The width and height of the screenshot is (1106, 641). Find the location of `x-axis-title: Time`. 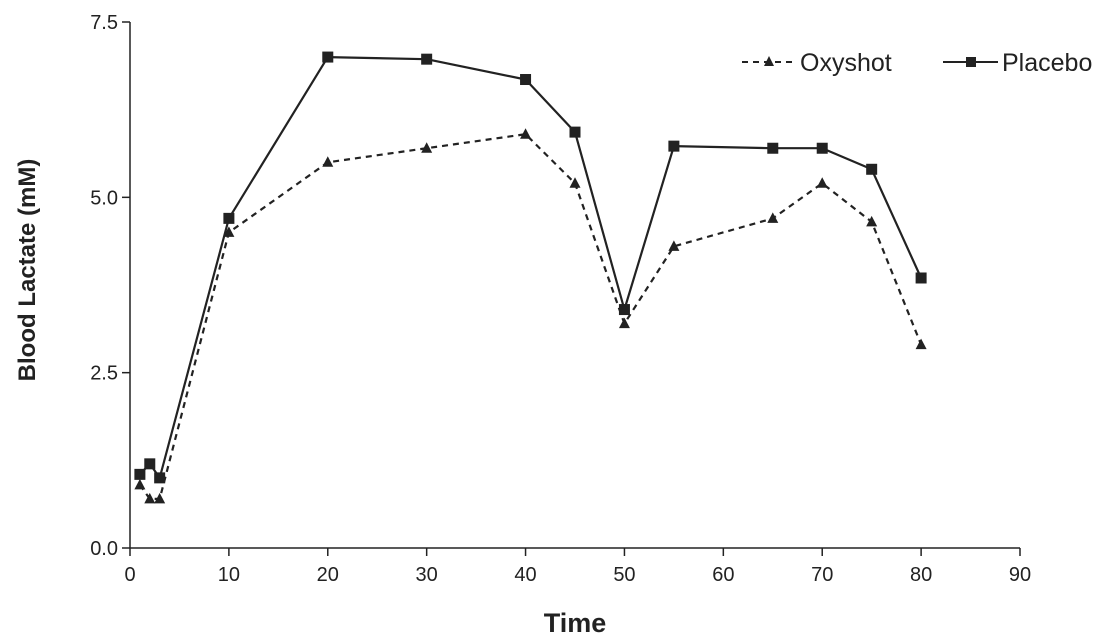

x-axis-title: Time is located at coordinates (575, 623).